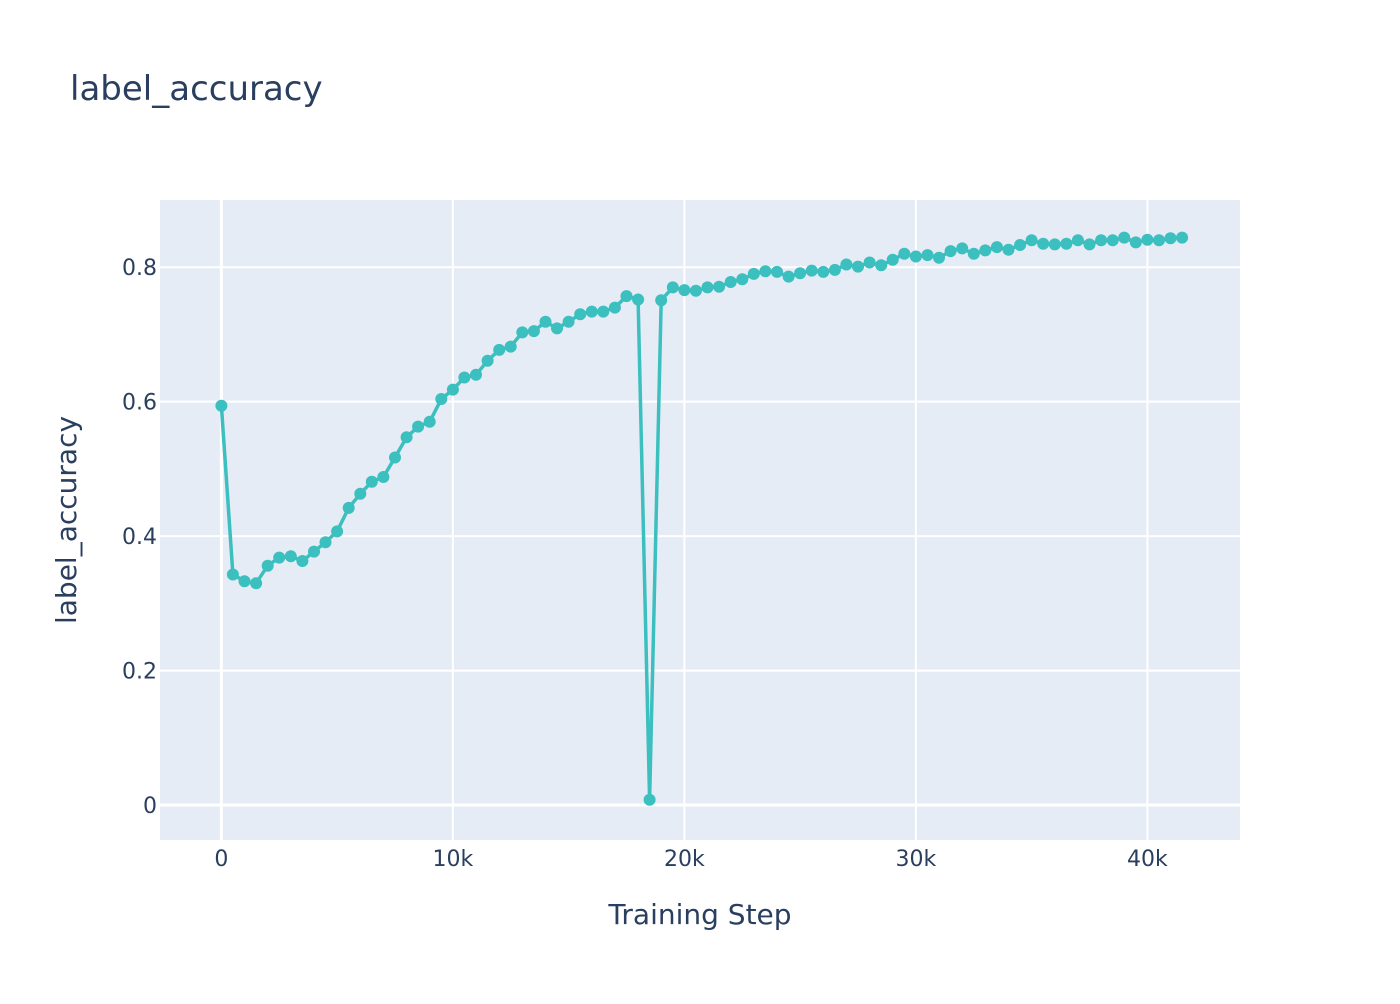  Describe the element at coordinates (150, 806) in the screenshot. I see `y-tick-label: 0` at that location.